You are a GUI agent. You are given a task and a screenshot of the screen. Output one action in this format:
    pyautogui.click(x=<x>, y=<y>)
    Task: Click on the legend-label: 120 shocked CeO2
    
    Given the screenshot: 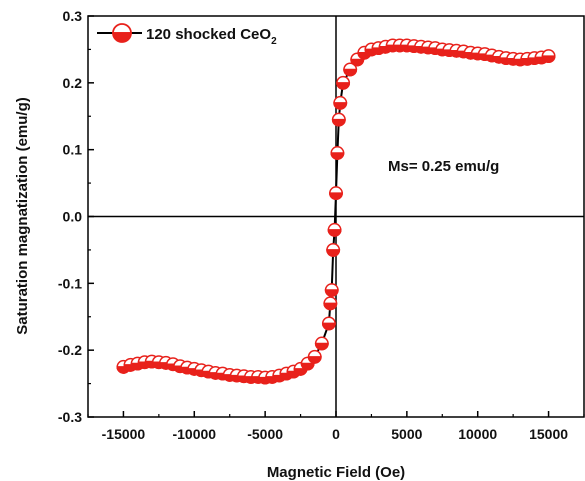 What is the action you would take?
    pyautogui.click(x=211, y=36)
    